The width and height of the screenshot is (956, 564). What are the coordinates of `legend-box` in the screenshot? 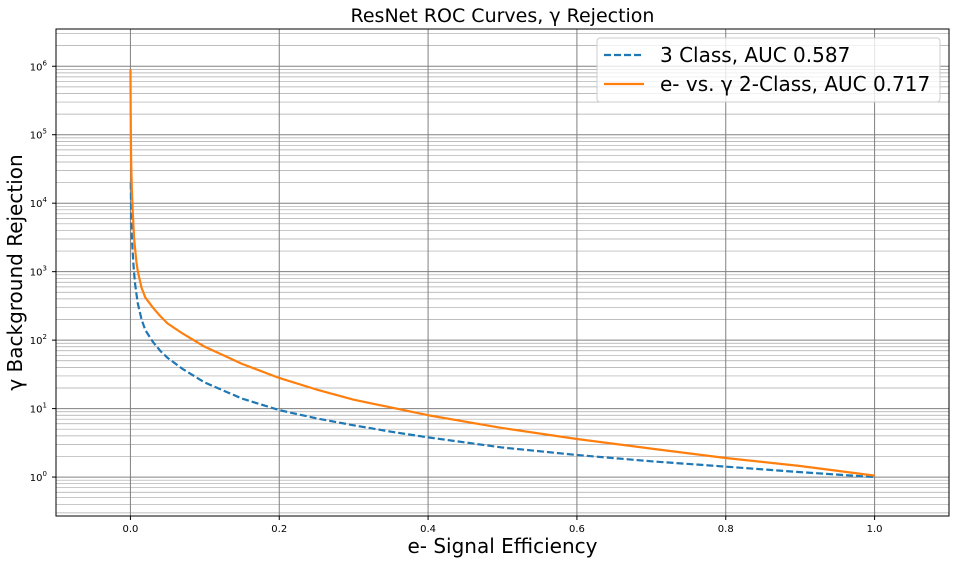 It's located at (768, 70).